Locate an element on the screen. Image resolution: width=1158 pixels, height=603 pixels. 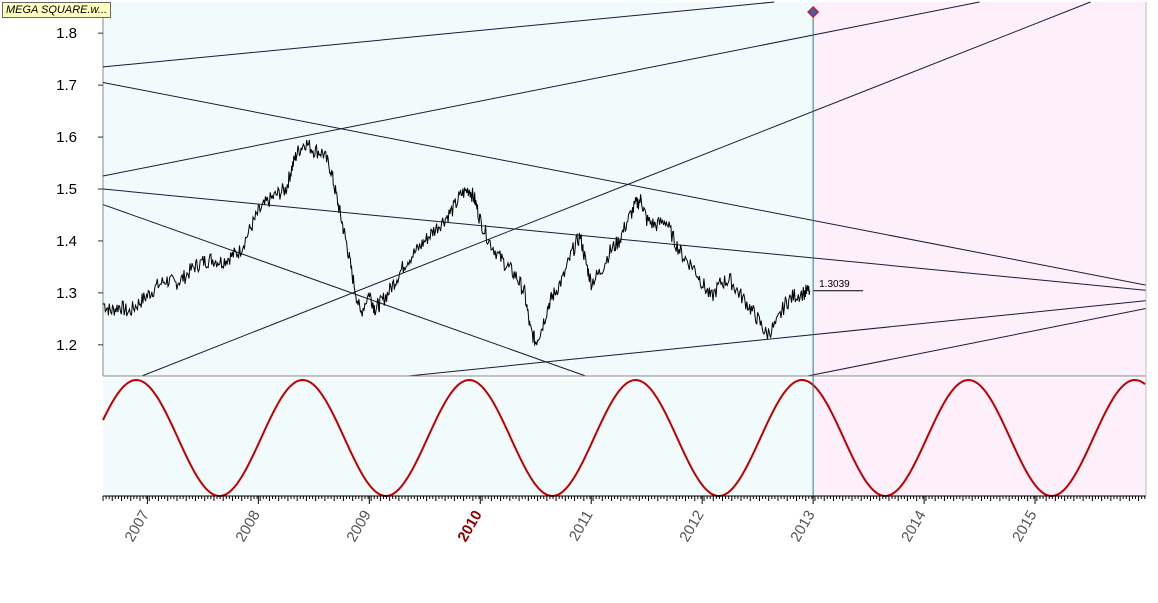
x-tick-label: 2011 is located at coordinates (581, 526).